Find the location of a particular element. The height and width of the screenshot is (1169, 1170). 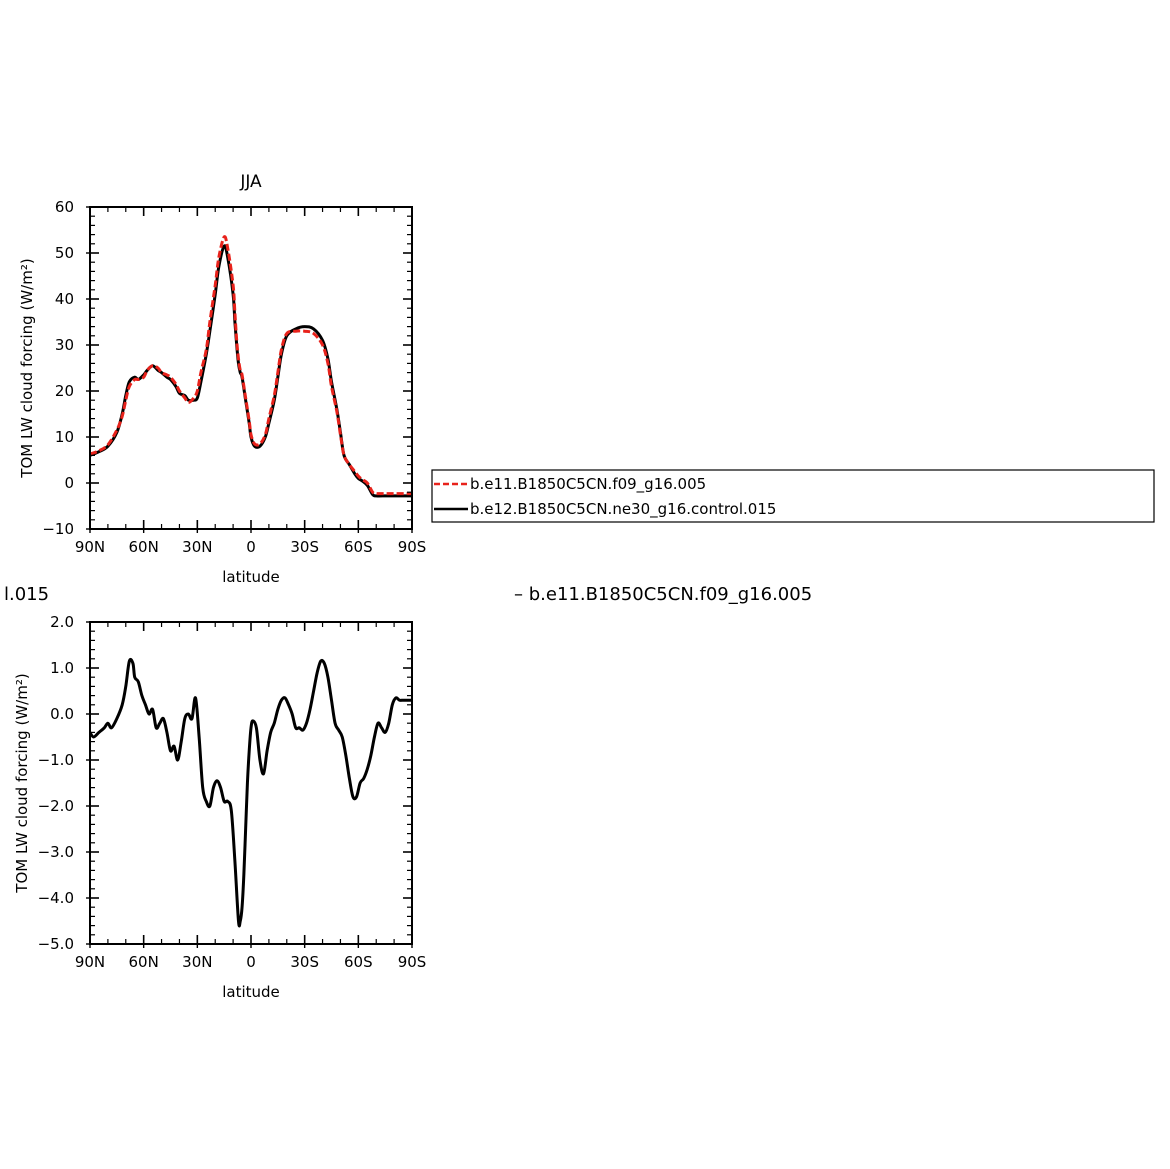

bottom-plot-frame is located at coordinates (251, 783).